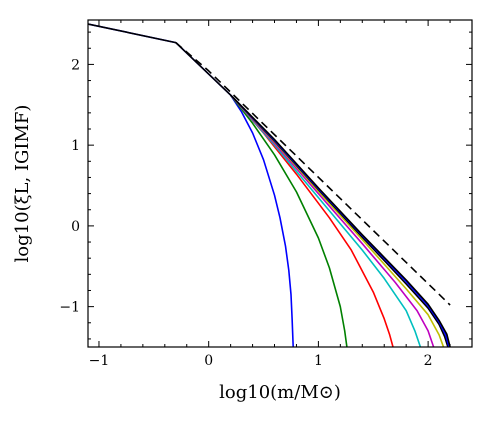 The width and height of the screenshot is (491, 429). I want to click on y-tick-label: 1, so click(75, 146).